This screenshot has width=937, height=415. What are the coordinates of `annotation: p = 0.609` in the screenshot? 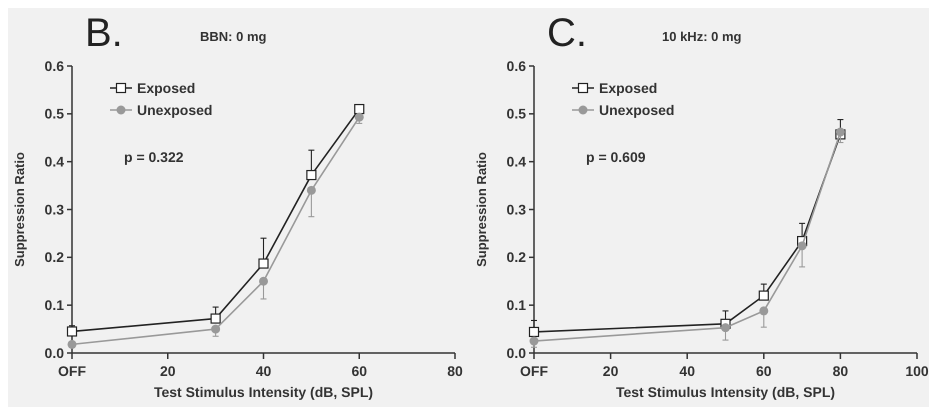 It's located at (616, 157).